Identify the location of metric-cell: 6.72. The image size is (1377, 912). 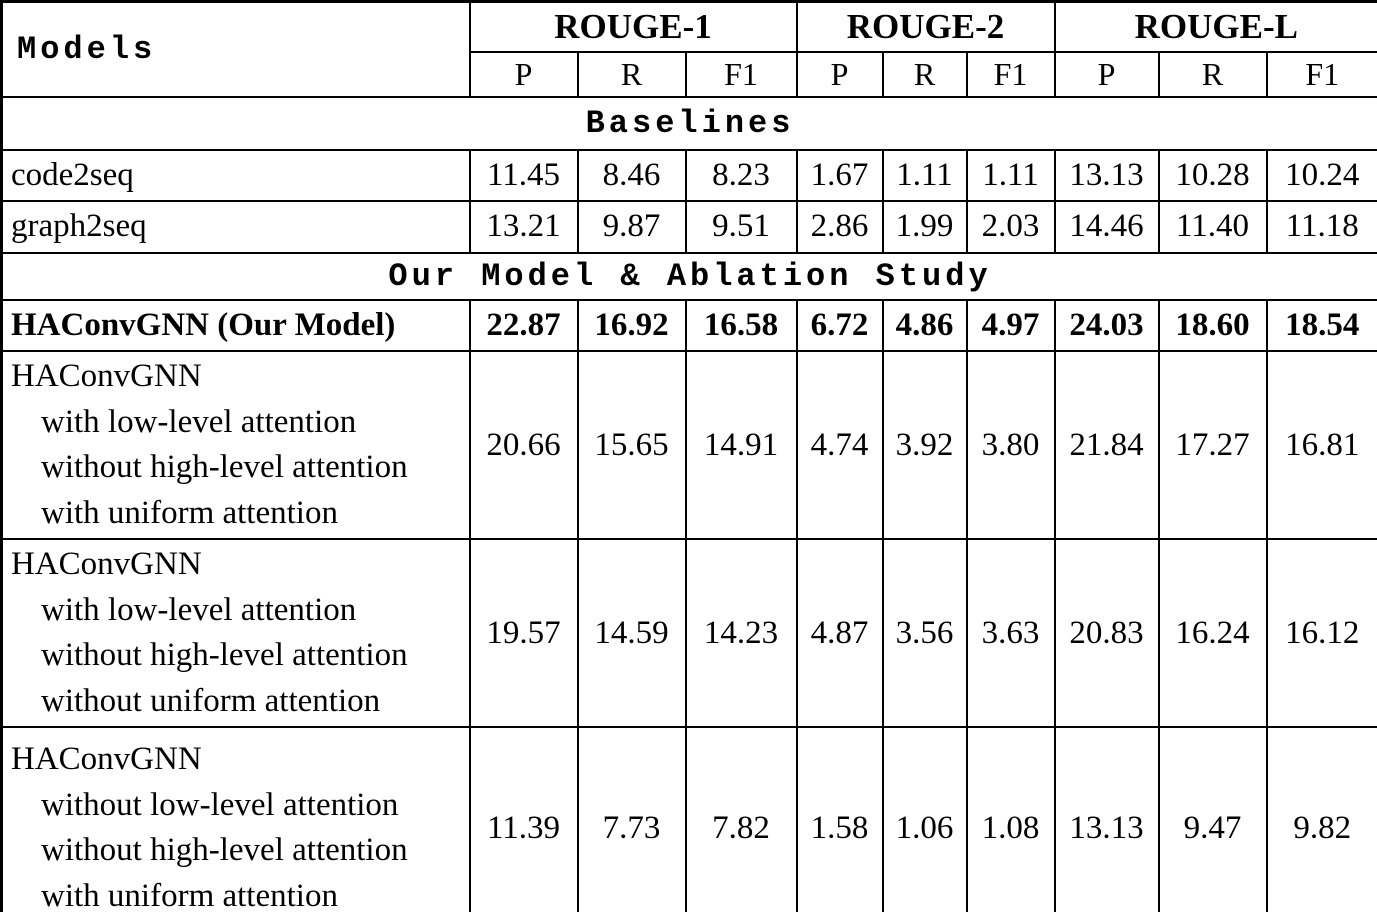
(839, 325).